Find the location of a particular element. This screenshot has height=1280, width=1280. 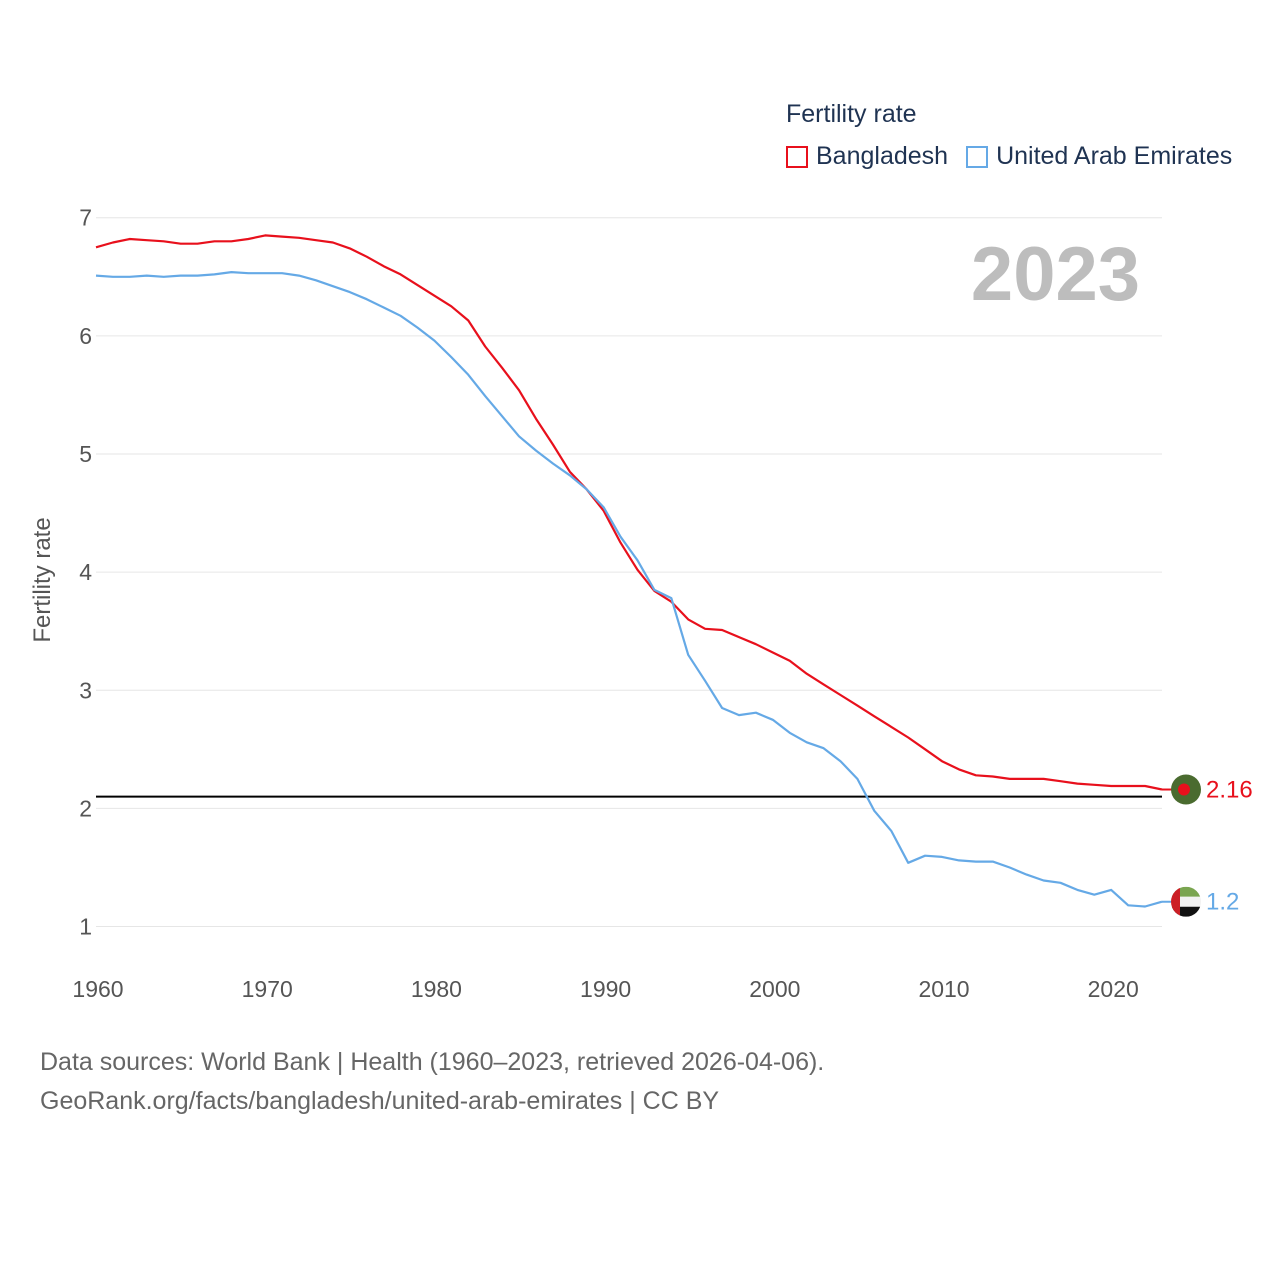

legend-item-bangladesh: Bangladesh is located at coordinates (867, 156).